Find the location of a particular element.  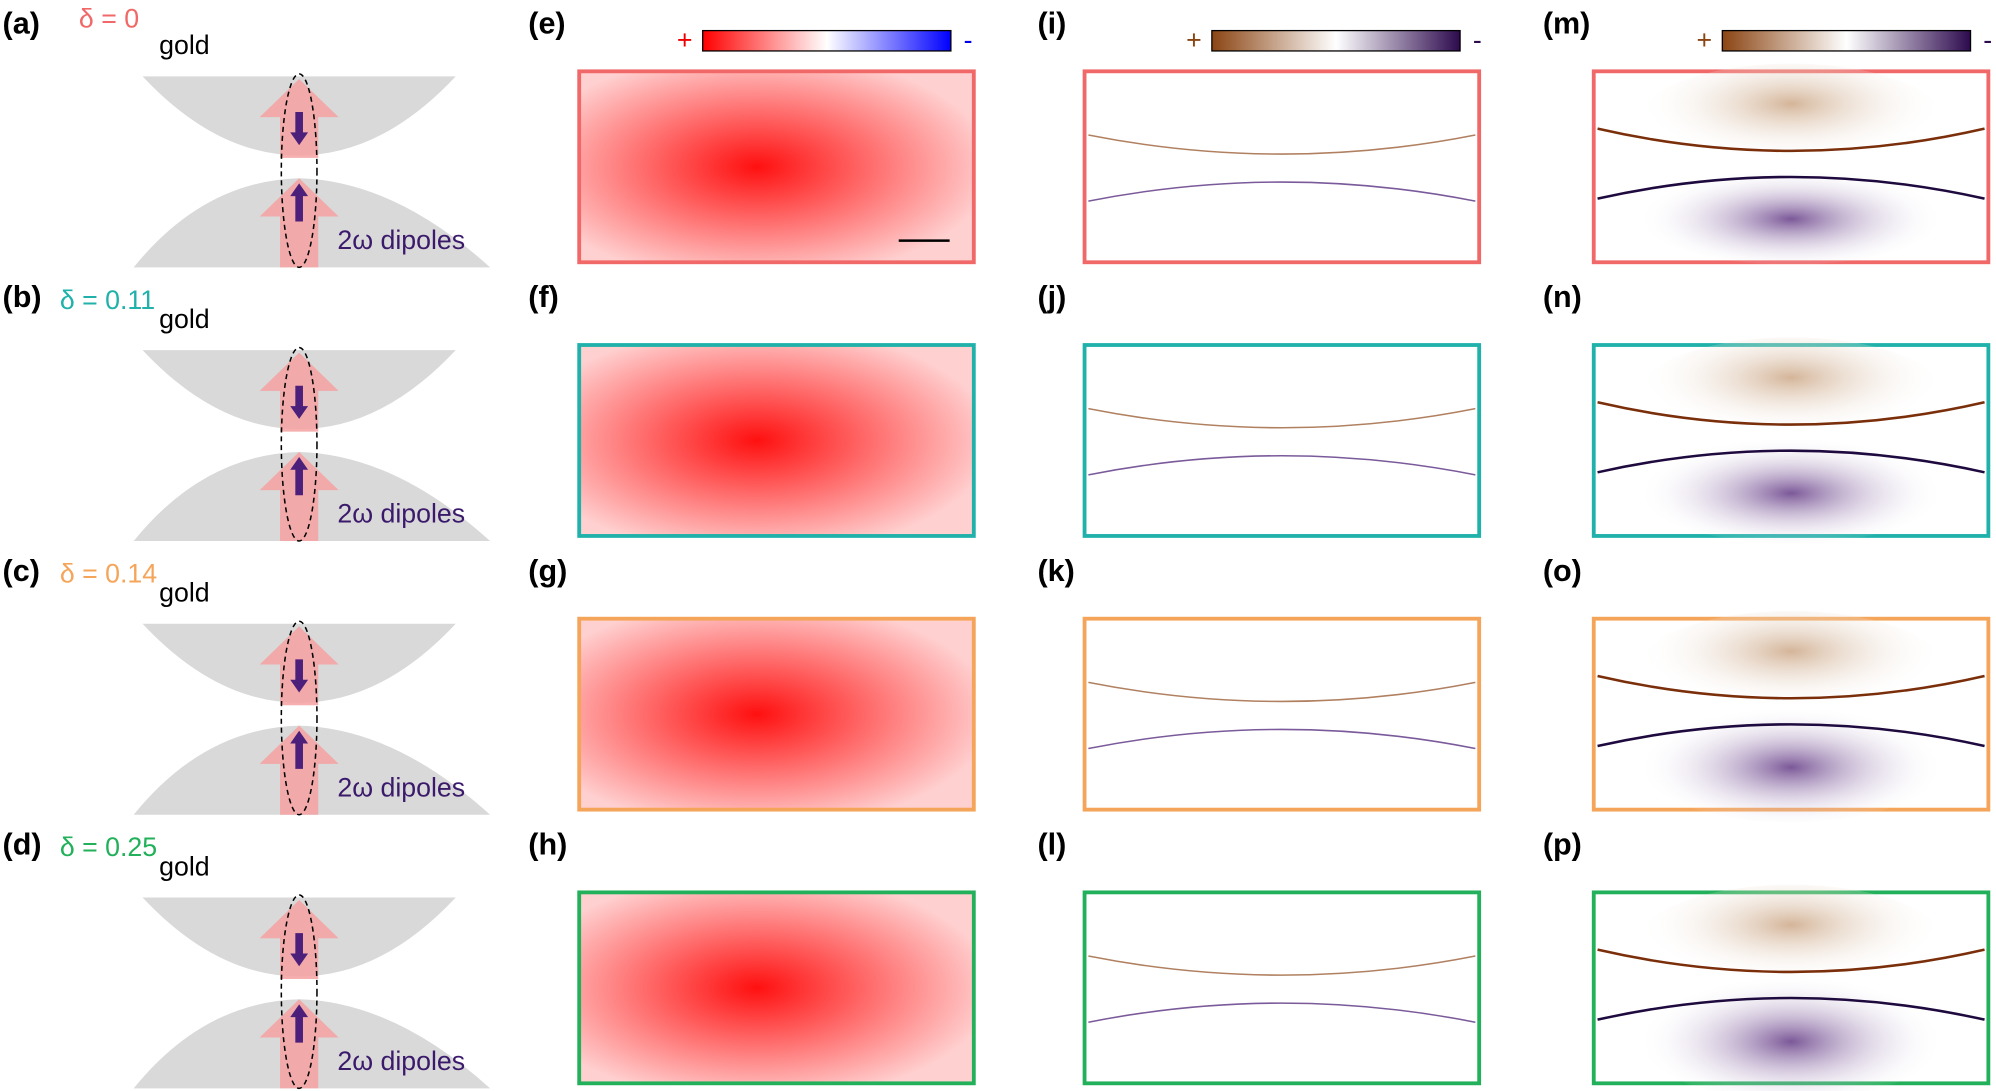

panel-label: (n) is located at coordinates (1562, 297).